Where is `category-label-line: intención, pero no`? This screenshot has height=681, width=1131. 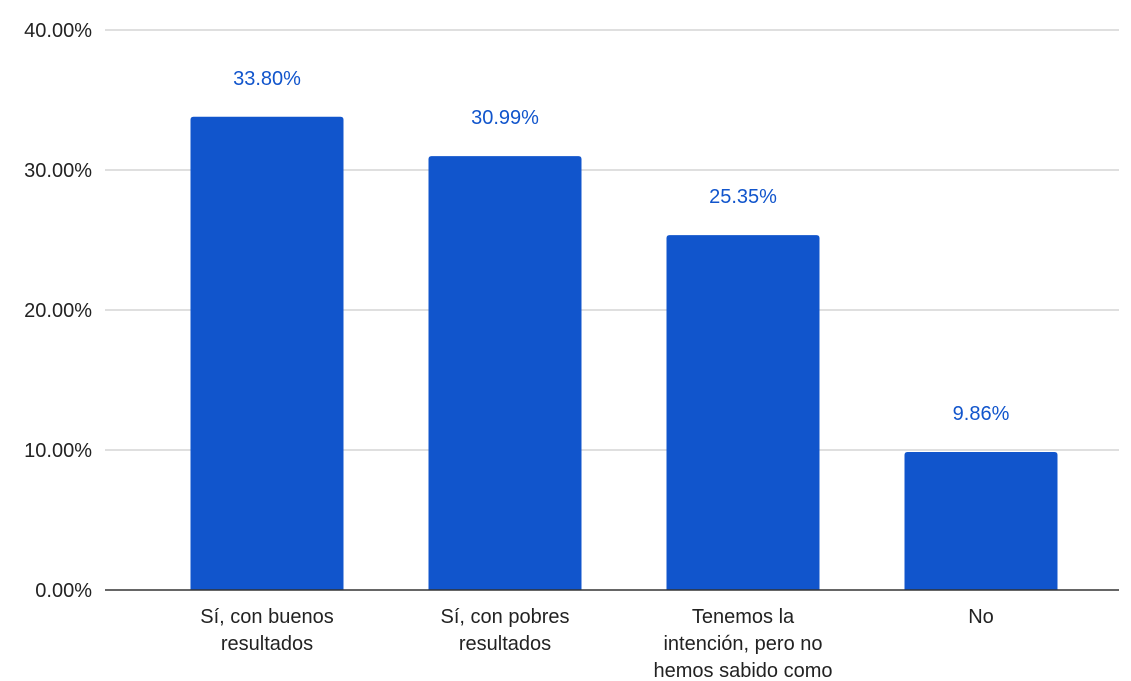 category-label-line: intención, pero no is located at coordinates (742, 644).